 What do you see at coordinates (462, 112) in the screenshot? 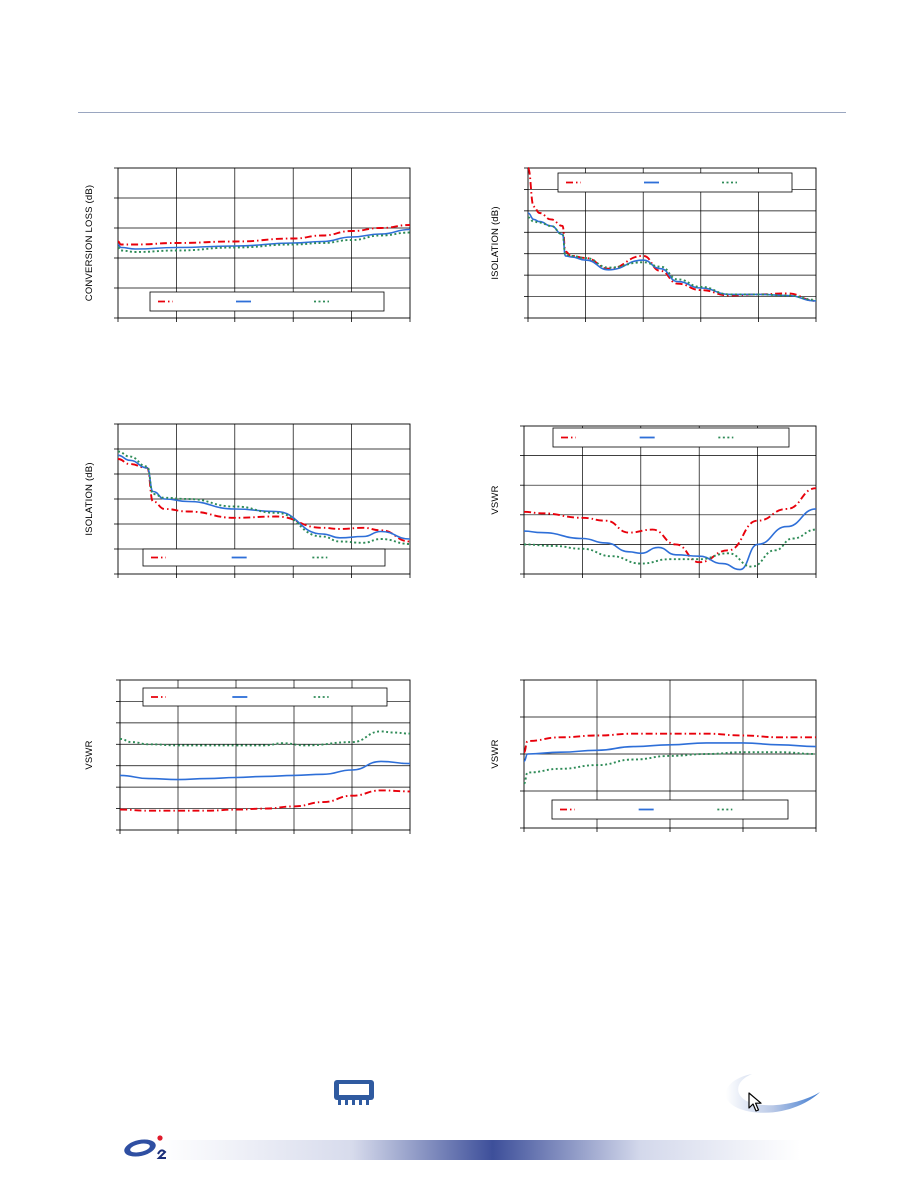
I see `header-rule` at bounding box center [462, 112].